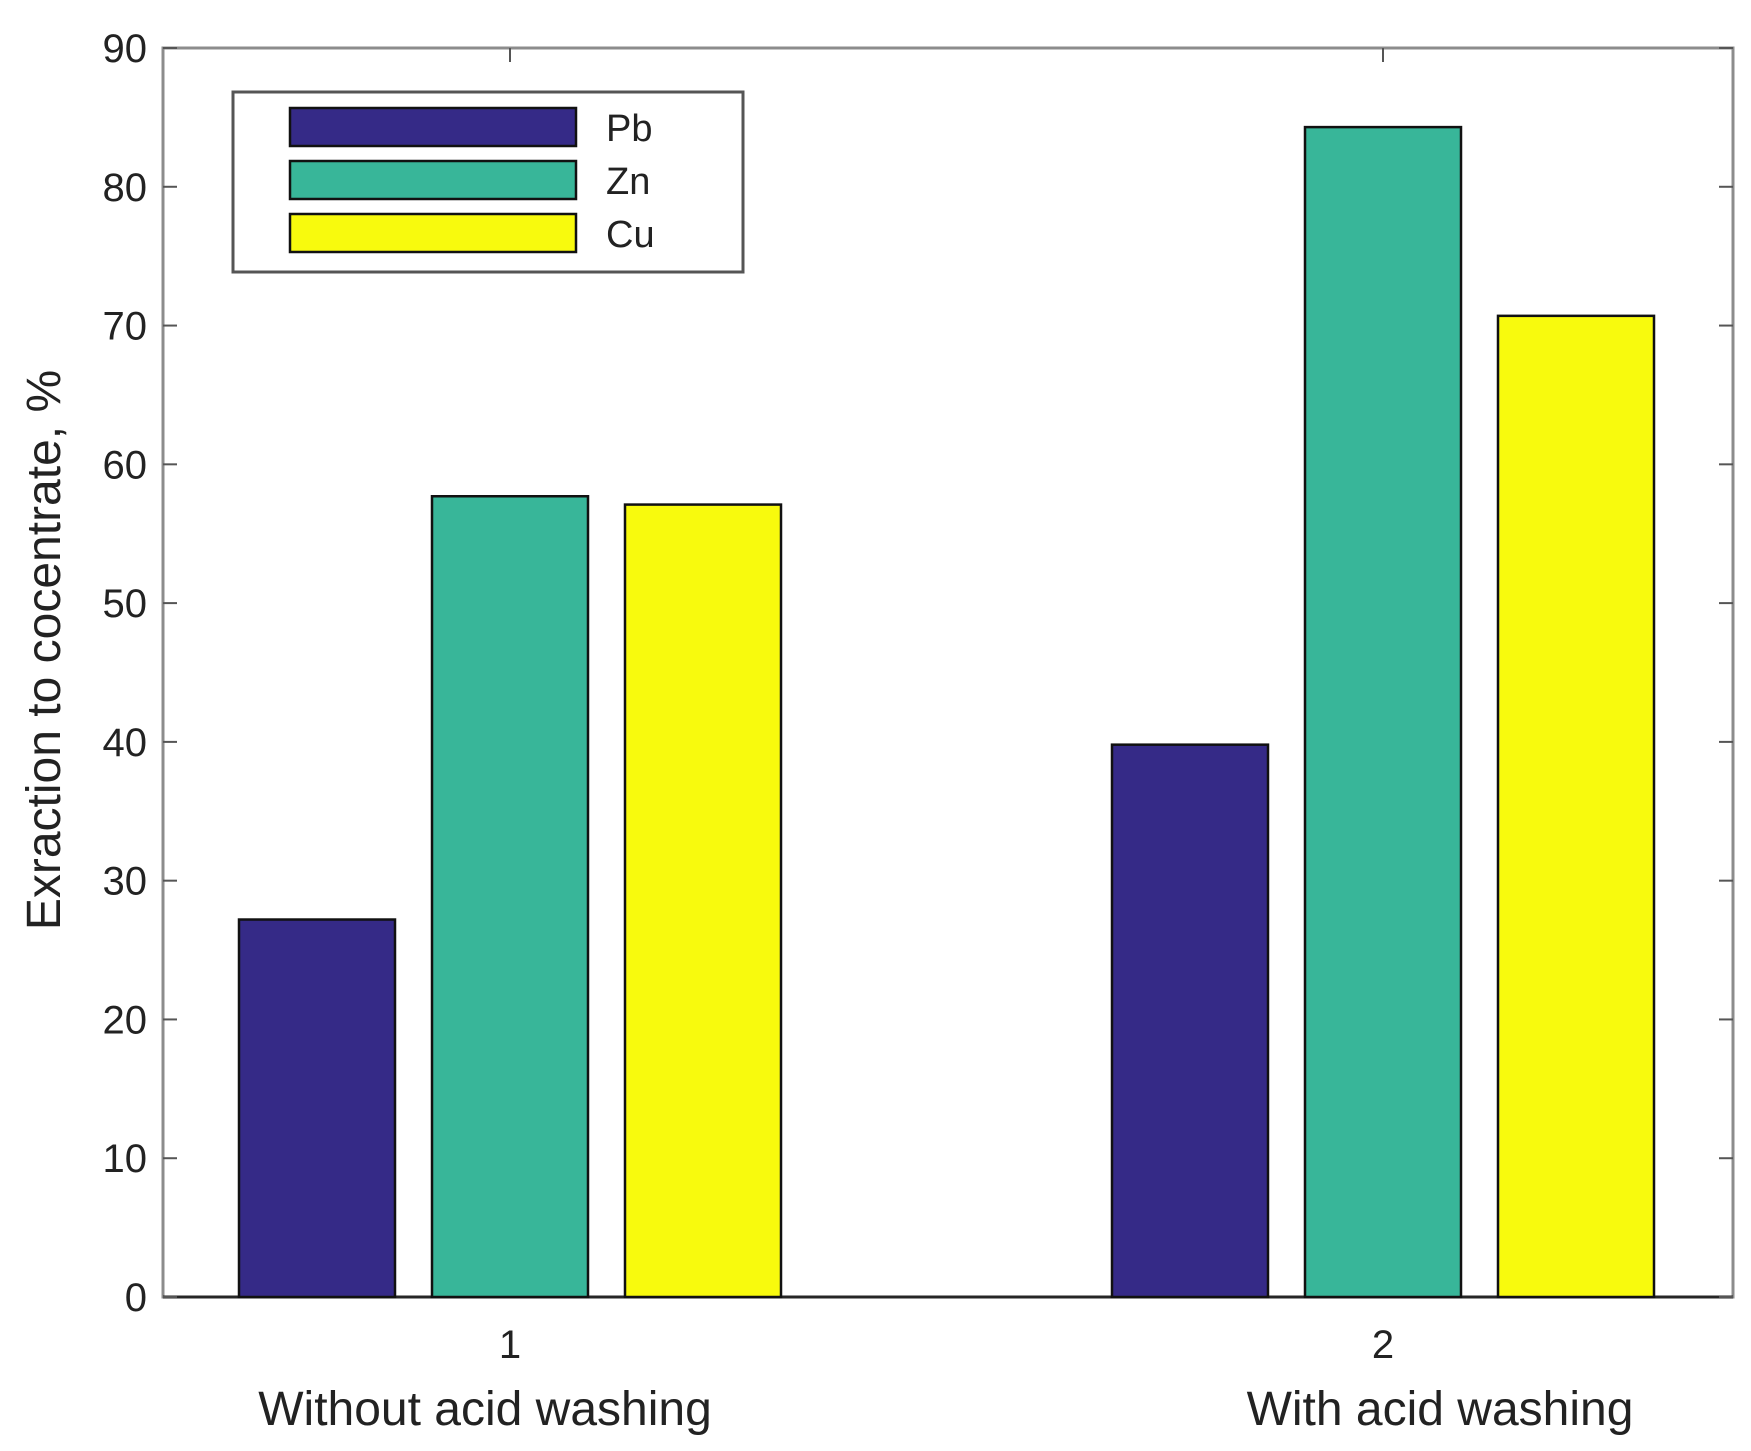  What do you see at coordinates (1440, 1409) in the screenshot?
I see `category-label: With acid washing` at bounding box center [1440, 1409].